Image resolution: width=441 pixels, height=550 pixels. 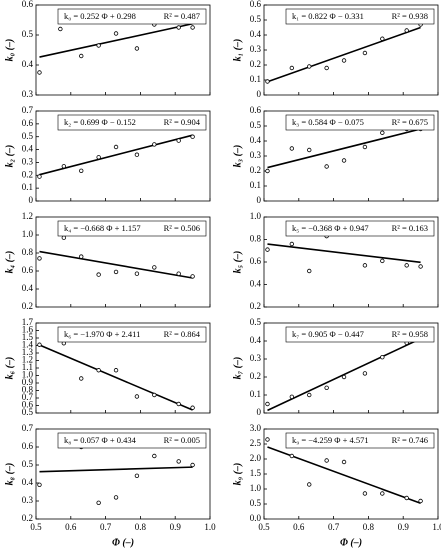 What do you see at coordinates (436, 527) in the screenshot?
I see `x-tick-label: 1.0` at bounding box center [436, 527].